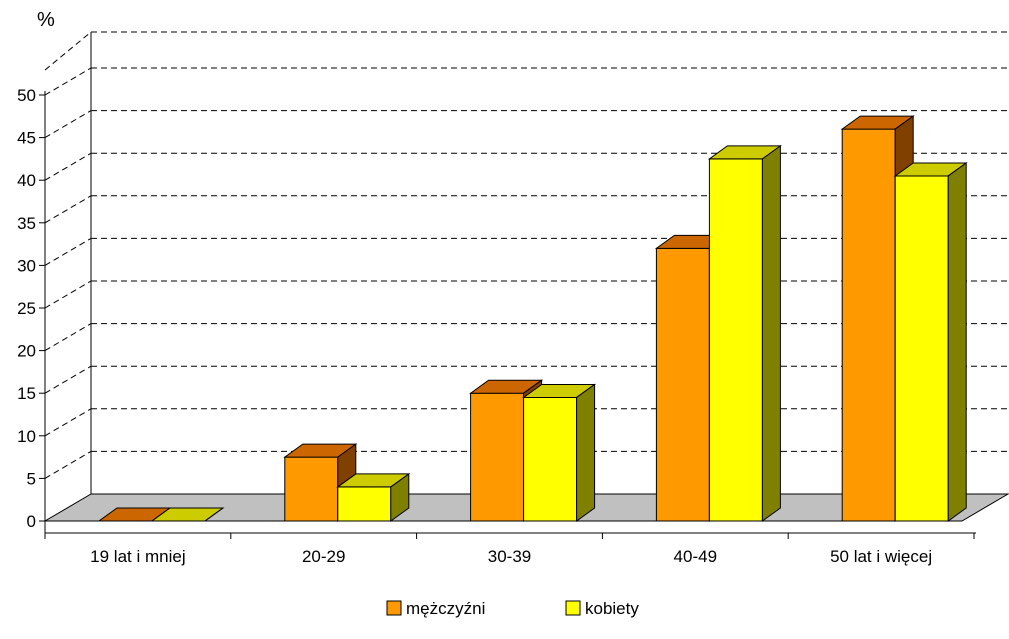 This screenshot has width=1009, height=639. I want to click on y-axis-label: %, so click(46, 20).